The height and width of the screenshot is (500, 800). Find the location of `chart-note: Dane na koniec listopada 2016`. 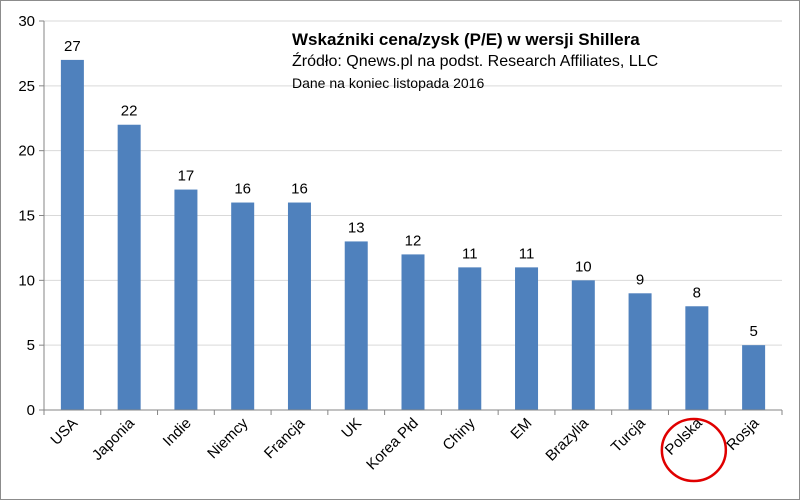

chart-note: Dane na koniec listopada 2016 is located at coordinates (388, 83).